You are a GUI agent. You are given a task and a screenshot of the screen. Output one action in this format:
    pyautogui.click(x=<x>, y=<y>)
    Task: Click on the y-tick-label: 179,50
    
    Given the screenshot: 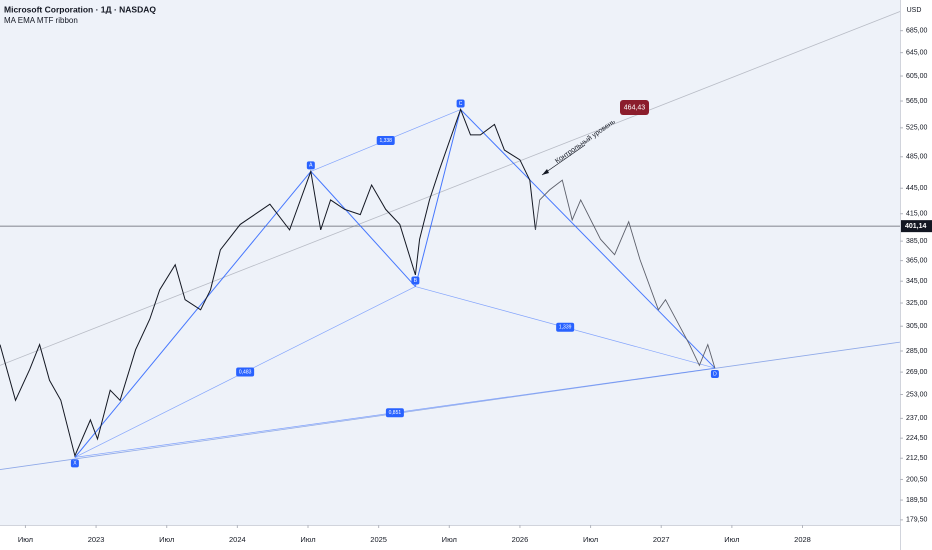 What is the action you would take?
    pyautogui.click(x=917, y=520)
    